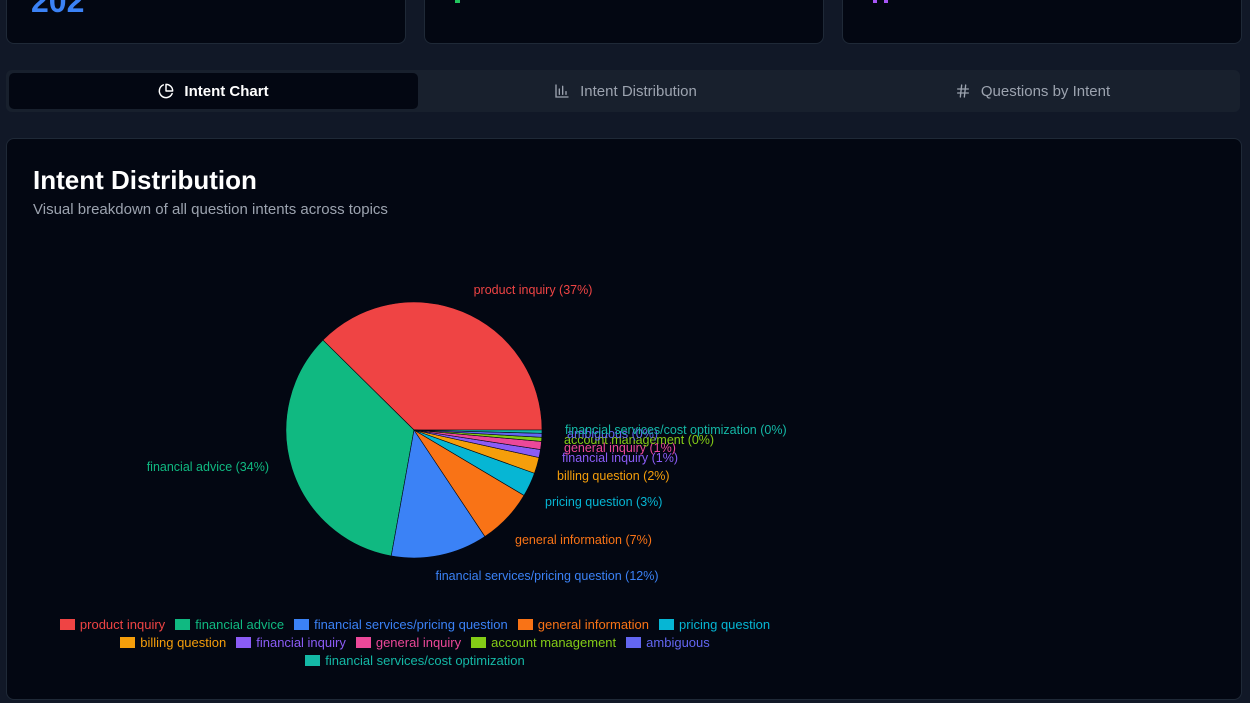  I want to click on legend-item: general information, so click(583, 624).